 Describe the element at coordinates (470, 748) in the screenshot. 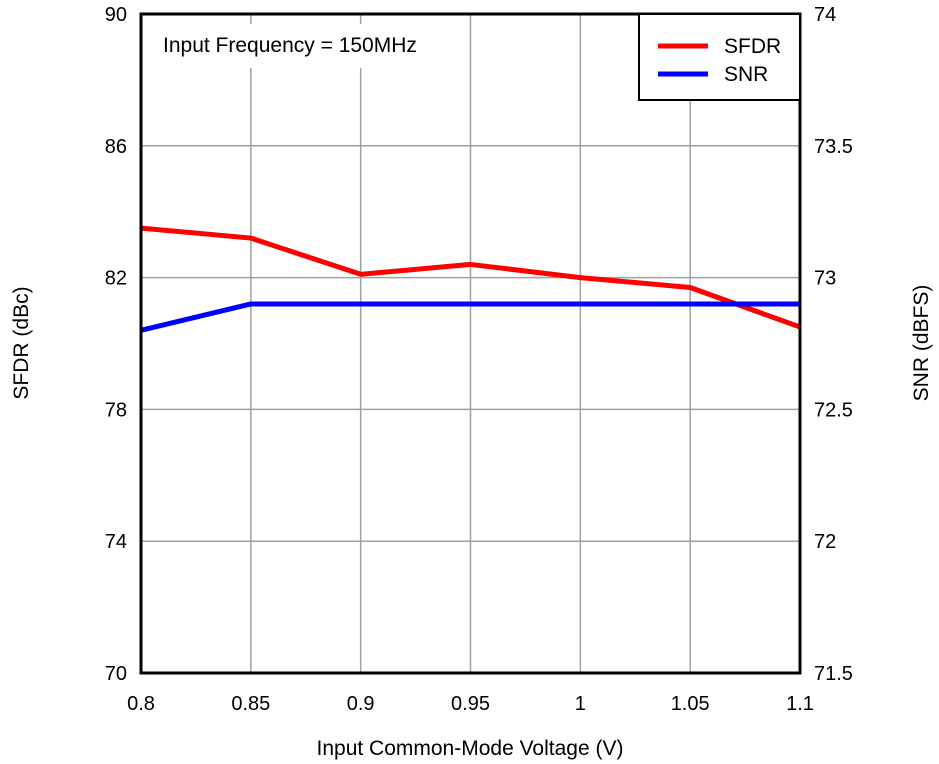

I see `x-axis-label: Input Common-Mode Voltage (V)` at that location.